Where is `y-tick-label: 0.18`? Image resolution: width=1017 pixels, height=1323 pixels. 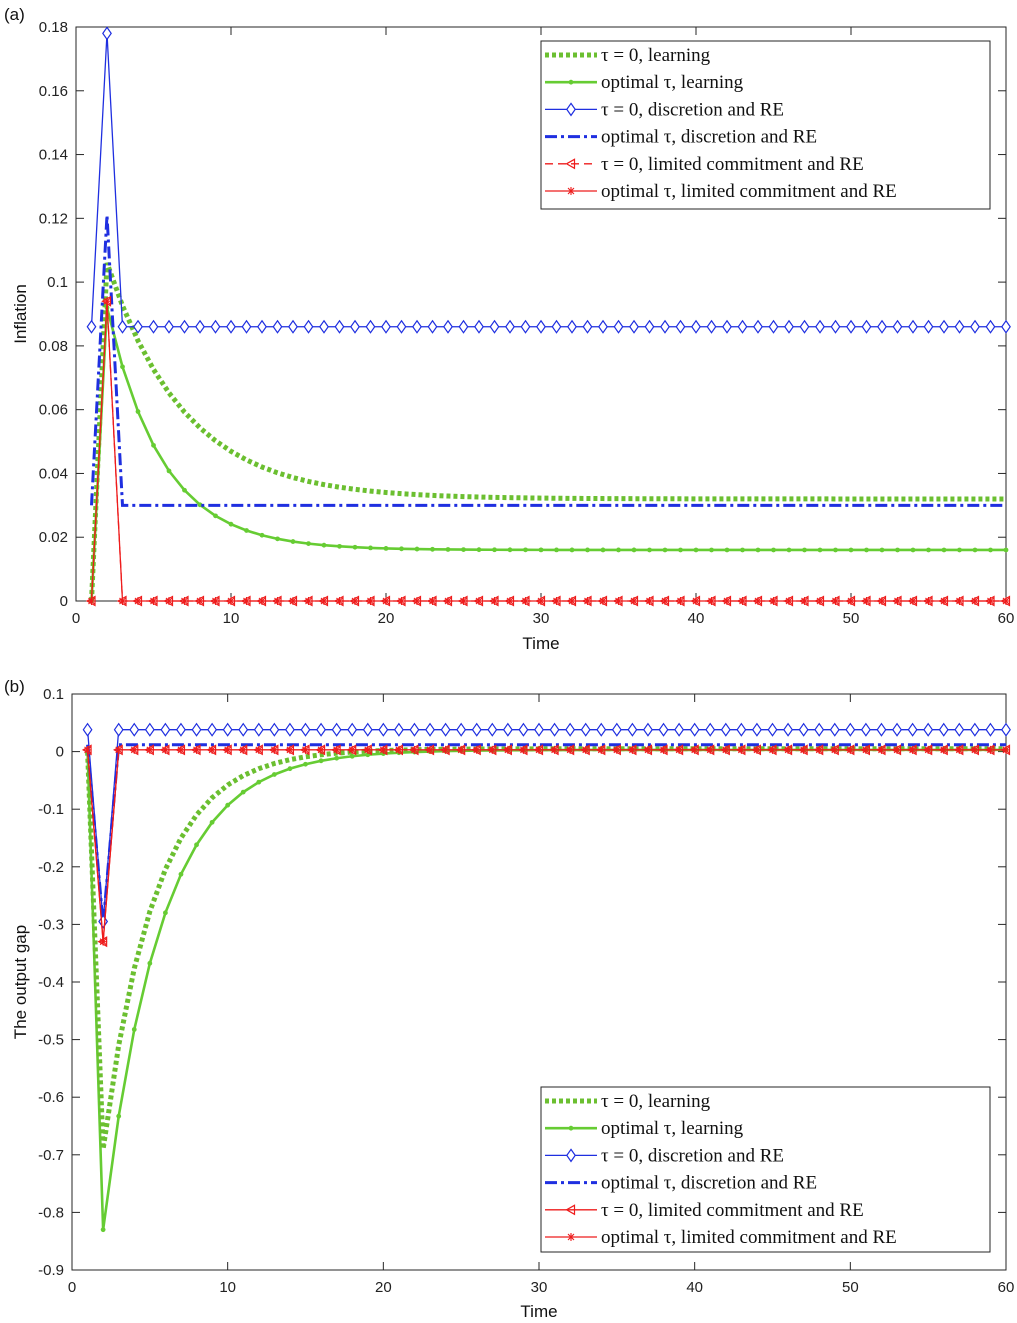
y-tick-label: 0.18 is located at coordinates (53, 27).